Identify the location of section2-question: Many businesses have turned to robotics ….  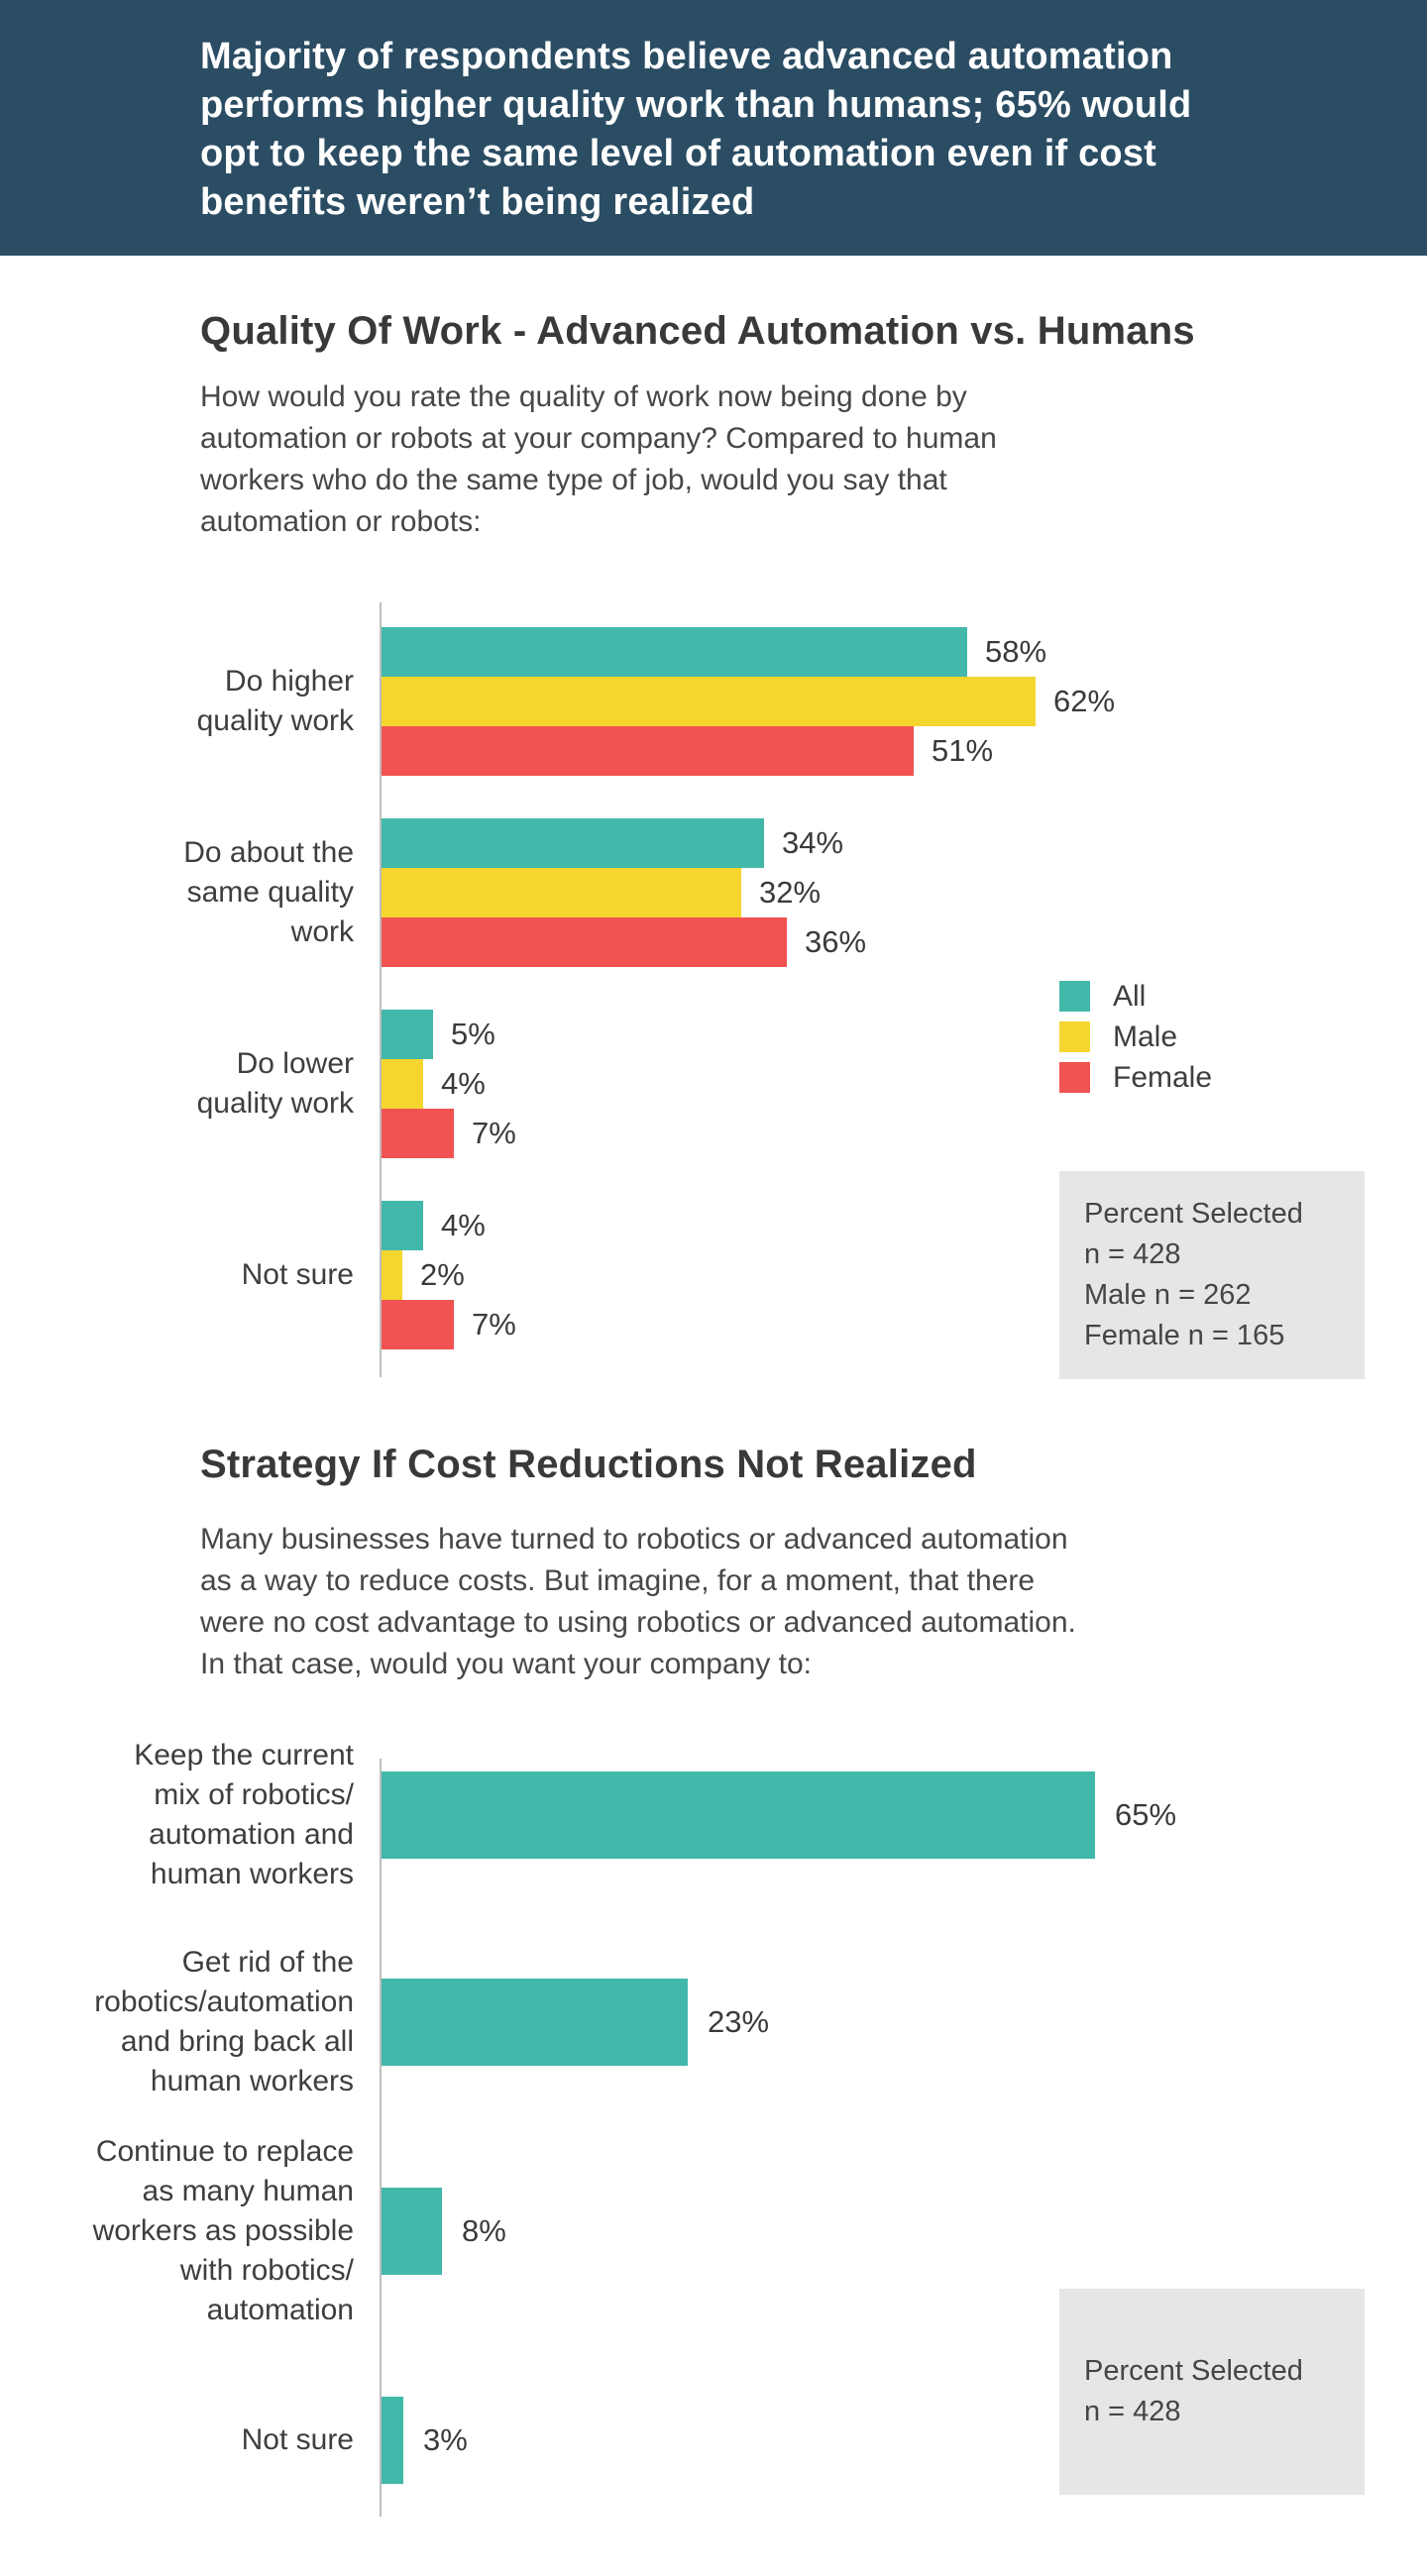
(638, 1601).